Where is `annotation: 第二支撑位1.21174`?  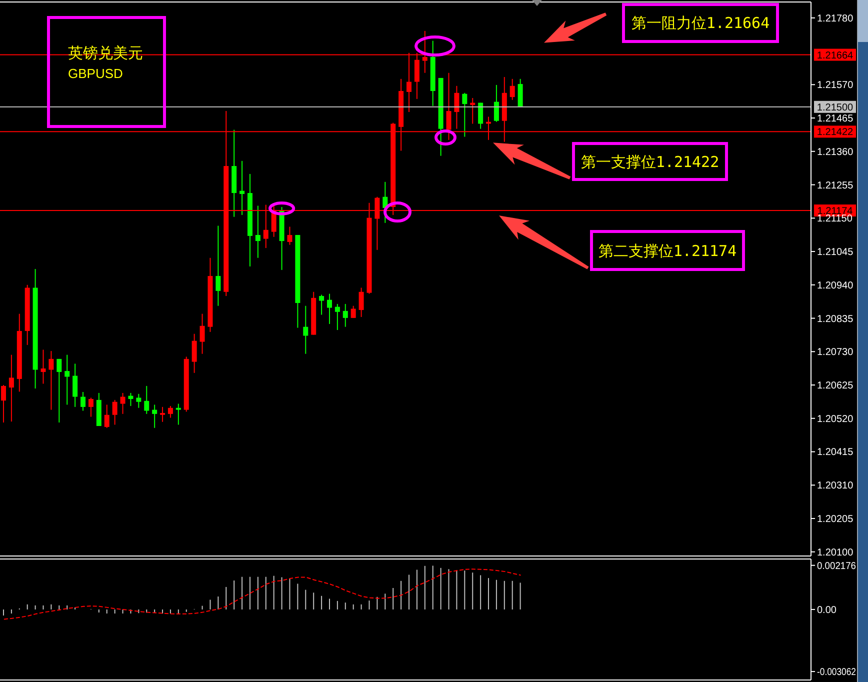 annotation: 第二支撑位1.21174 is located at coordinates (667, 251).